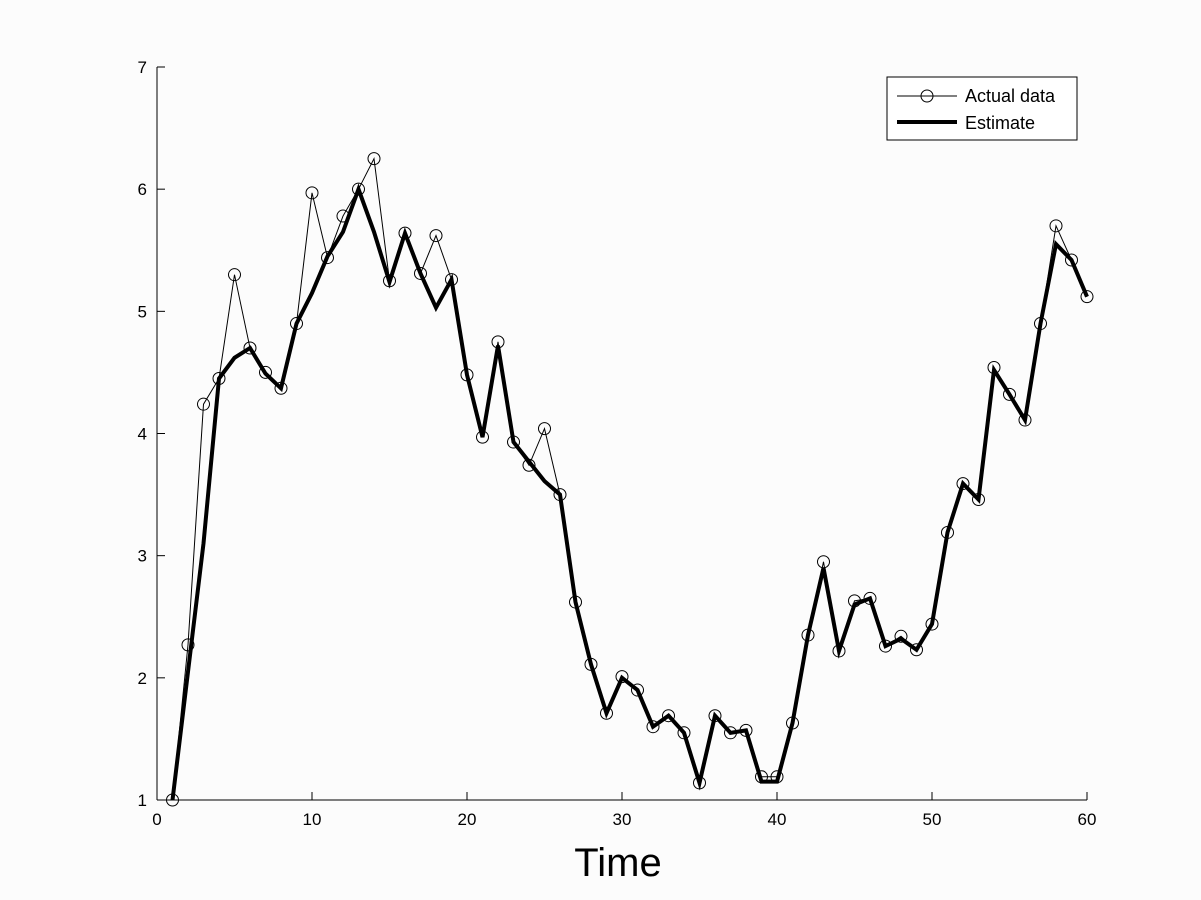 The width and height of the screenshot is (1201, 900). I want to click on legend-item-actual: Actual data, so click(976, 96).